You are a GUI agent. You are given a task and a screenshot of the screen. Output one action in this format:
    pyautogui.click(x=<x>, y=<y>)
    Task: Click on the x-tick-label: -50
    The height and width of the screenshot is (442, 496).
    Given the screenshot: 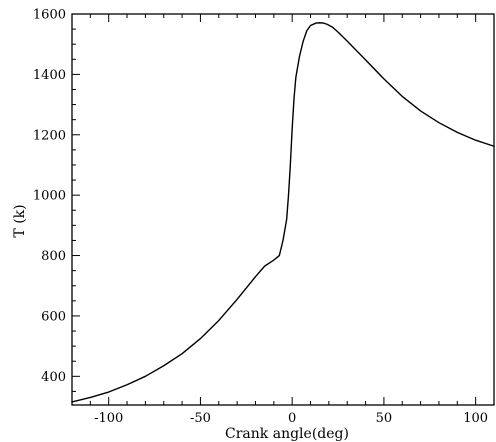 What is the action you would take?
    pyautogui.click(x=200, y=418)
    